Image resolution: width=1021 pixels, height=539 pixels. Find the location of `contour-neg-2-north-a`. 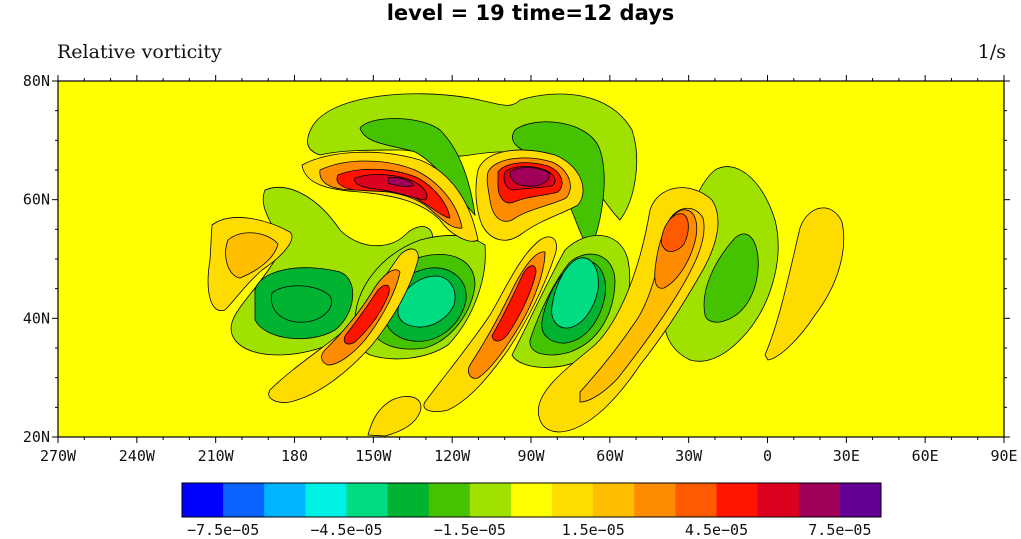

contour-neg-2-north-a is located at coordinates (417, 167).